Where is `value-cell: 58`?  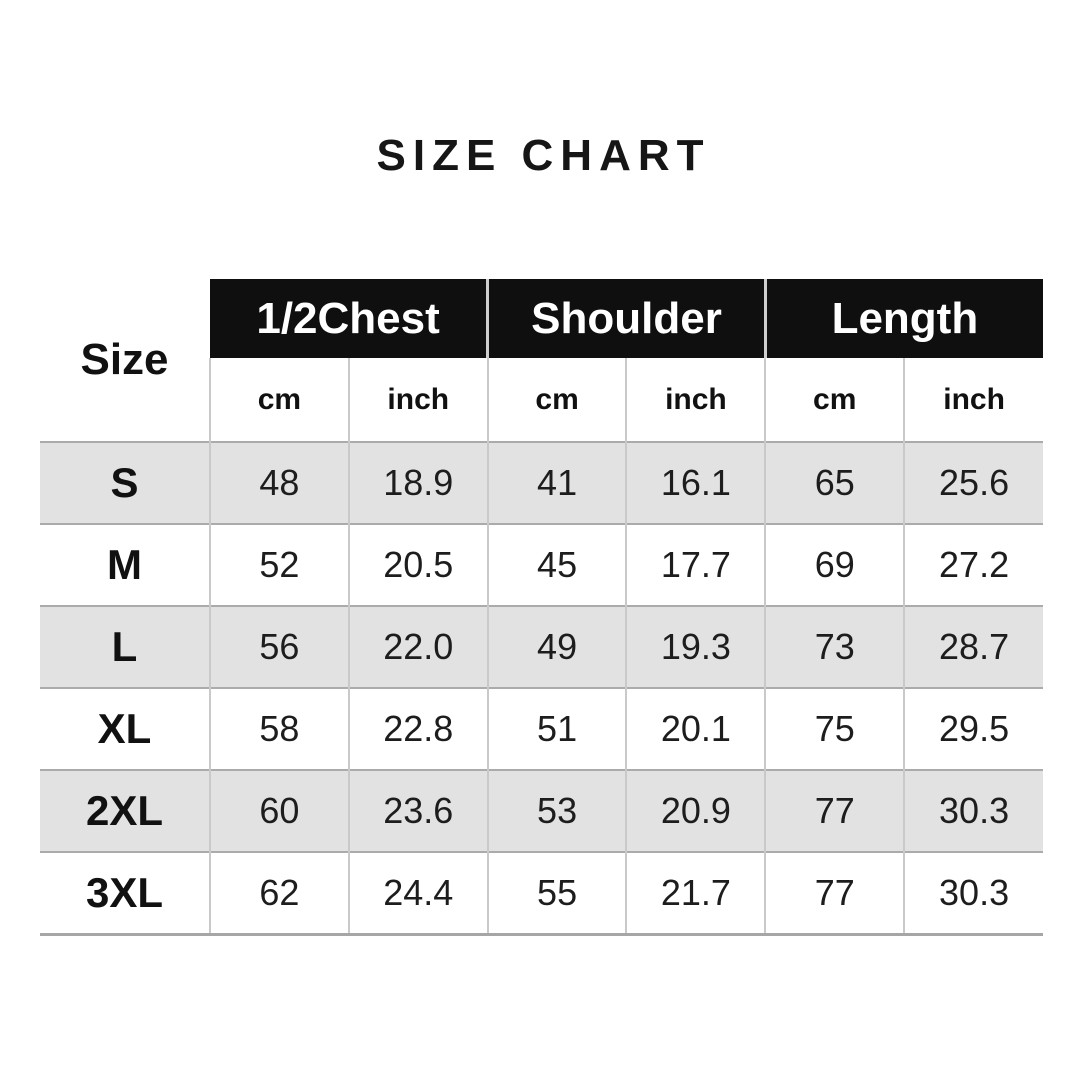 value-cell: 58 is located at coordinates (279, 728).